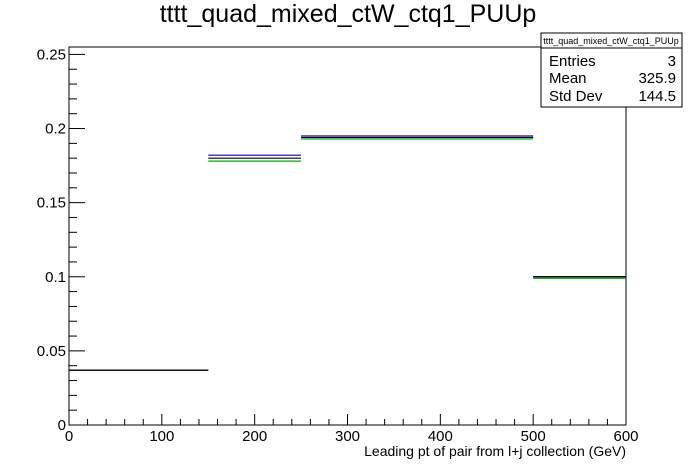  I want to click on y-tick-label: 0.2, so click(55, 129).